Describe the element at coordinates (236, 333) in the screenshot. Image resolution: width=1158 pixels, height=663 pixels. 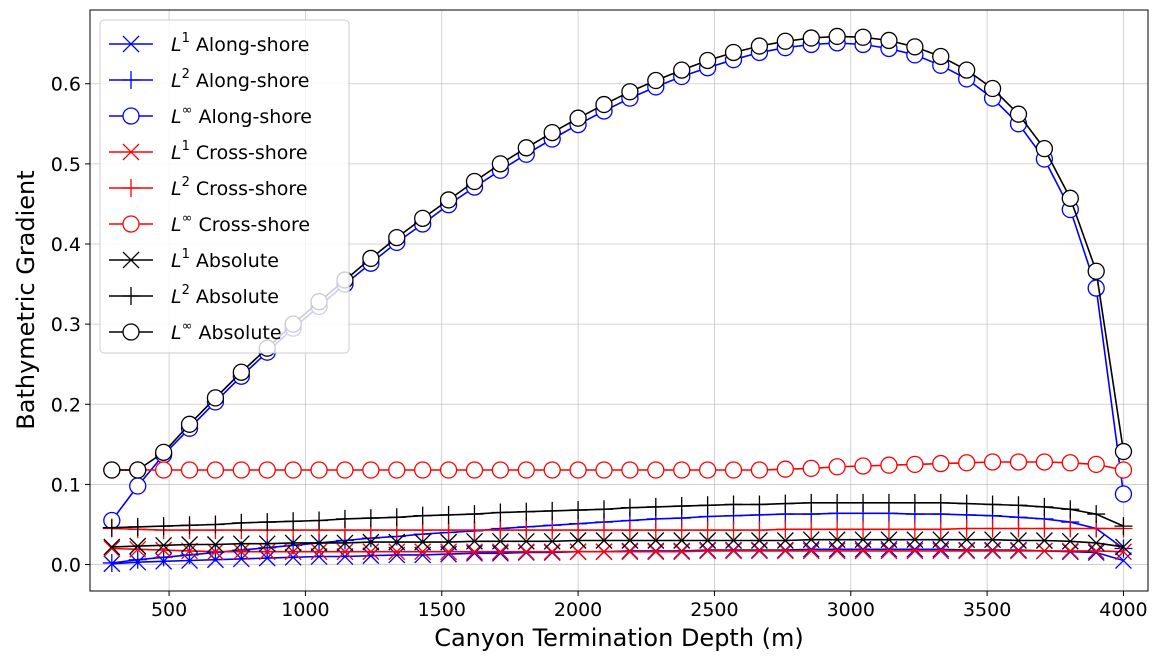
I see `legend-series-name: Absolute` at that location.